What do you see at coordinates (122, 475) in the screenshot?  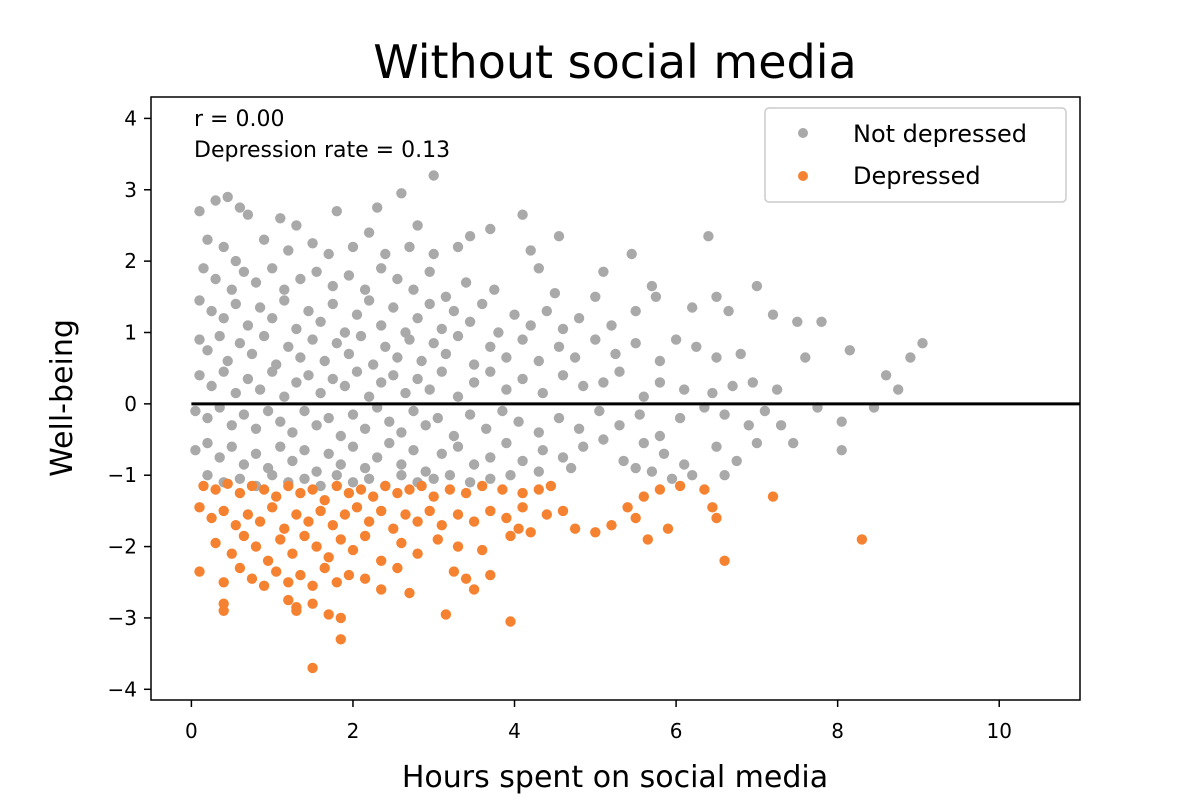 I see `y-tick-label--1: −1` at bounding box center [122, 475].